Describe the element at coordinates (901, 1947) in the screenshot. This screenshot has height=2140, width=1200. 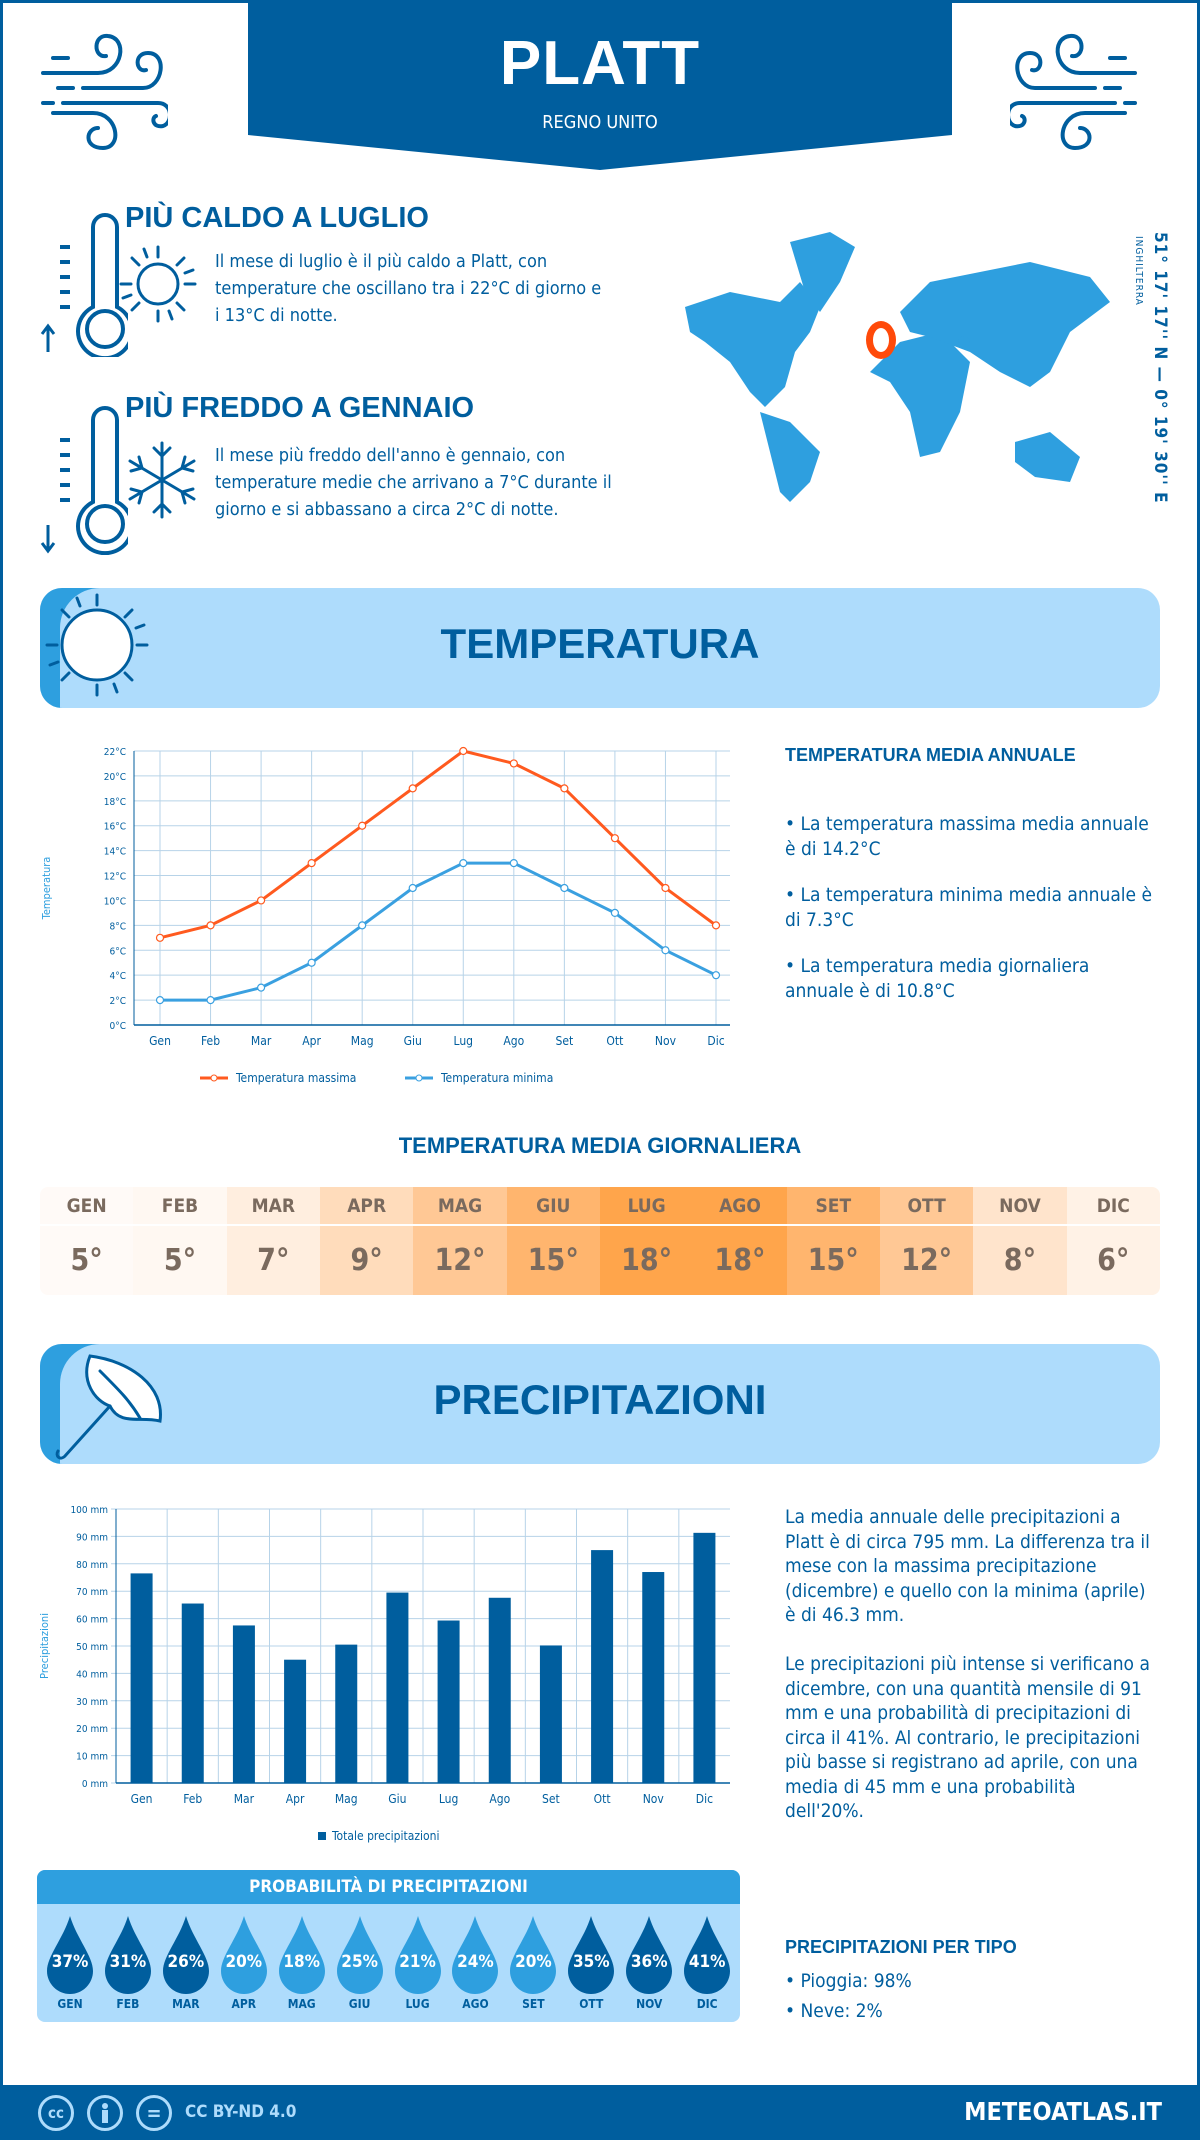
I see `precip-type-title: PRECIPITAZIONI PER TIPO` at that location.